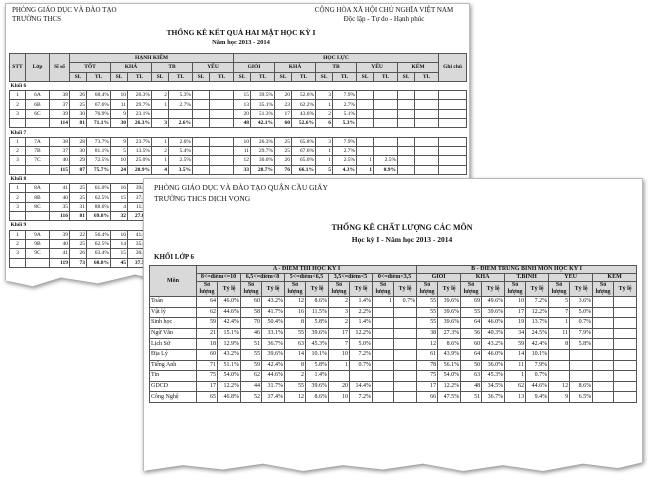  Describe the element at coordinates (119, 207) in the screenshot. I see `cell: 4` at that location.